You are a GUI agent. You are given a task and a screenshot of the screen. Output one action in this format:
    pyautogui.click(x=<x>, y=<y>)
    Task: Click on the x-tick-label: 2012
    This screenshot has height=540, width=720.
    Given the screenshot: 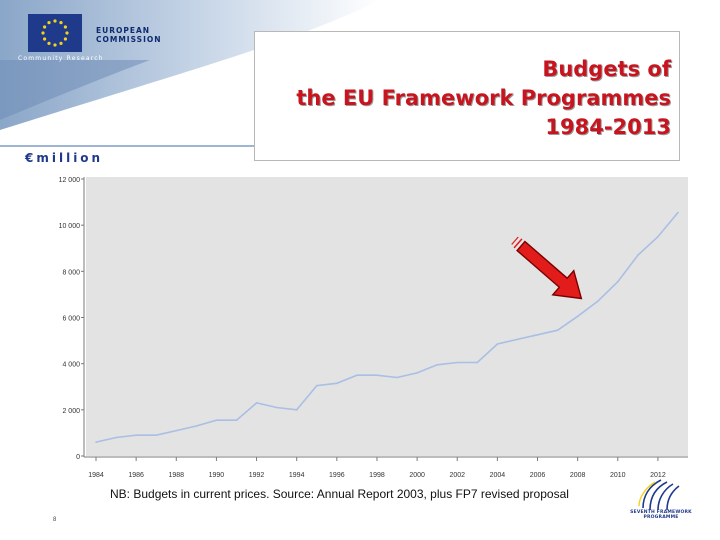 What is the action you would take?
    pyautogui.click(x=658, y=475)
    